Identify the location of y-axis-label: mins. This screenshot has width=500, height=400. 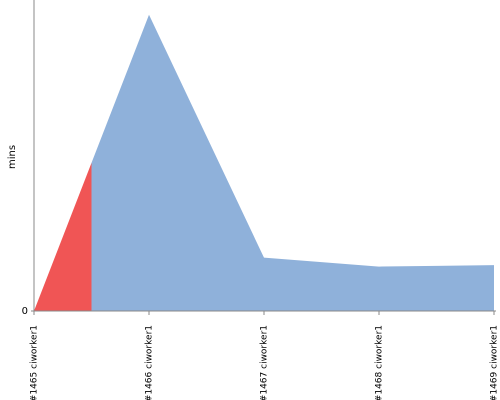
(12, 157).